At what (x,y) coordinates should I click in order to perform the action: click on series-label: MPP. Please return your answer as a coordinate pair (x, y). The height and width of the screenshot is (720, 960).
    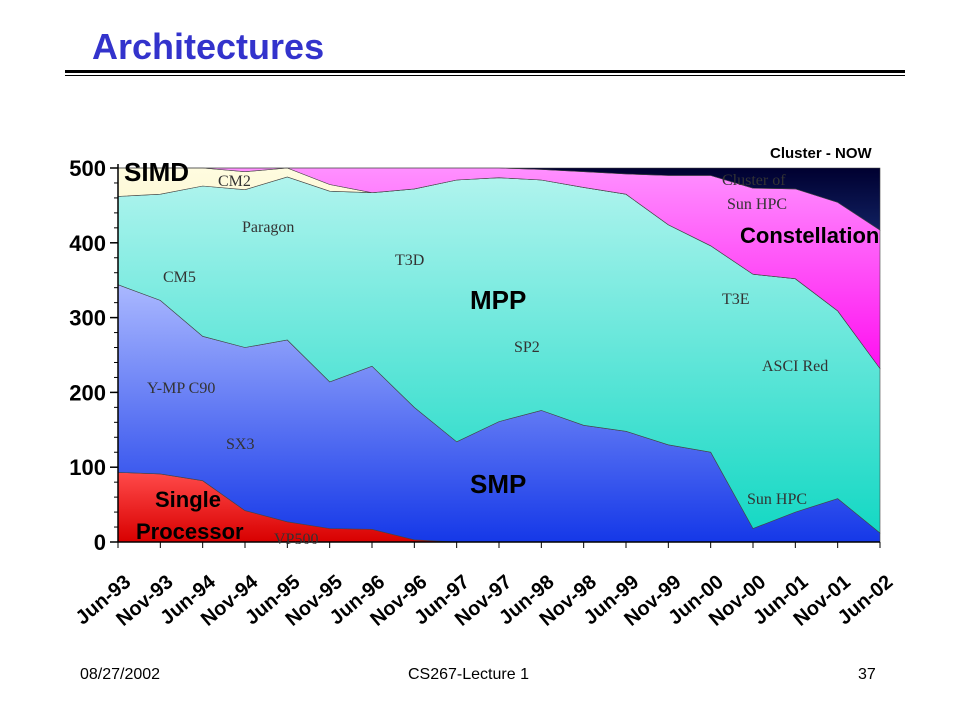
    Looking at the image, I should click on (498, 300).